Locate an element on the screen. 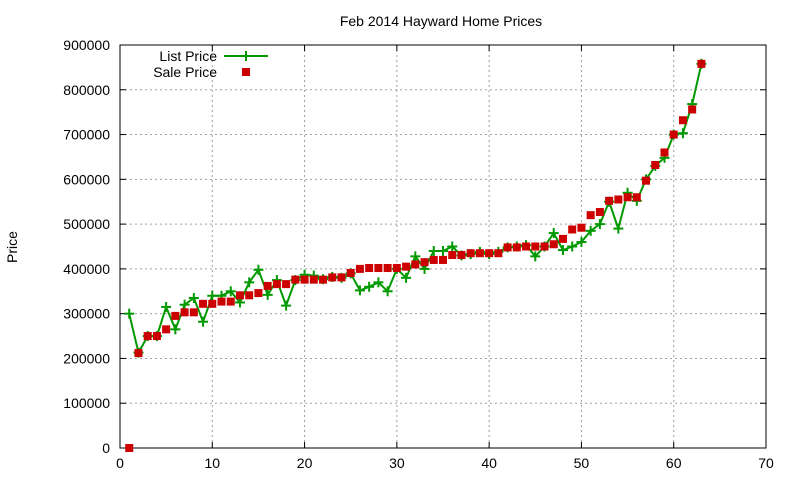 The image size is (800, 485). y-tick-label: 300000 is located at coordinates (86, 314).